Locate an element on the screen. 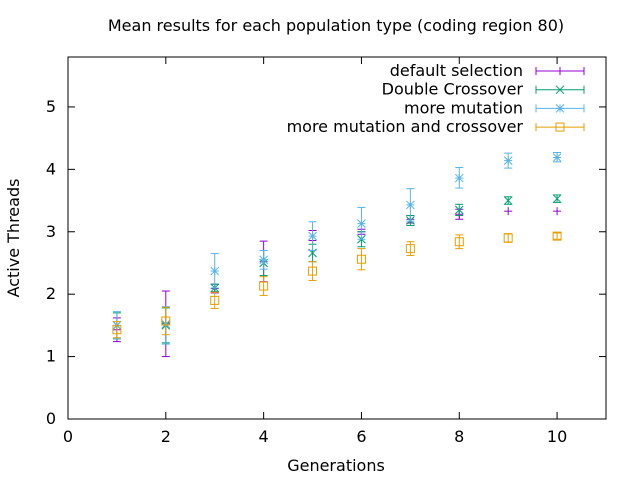 This screenshot has width=640, height=480. y-tick-label: 0 is located at coordinates (51, 418).